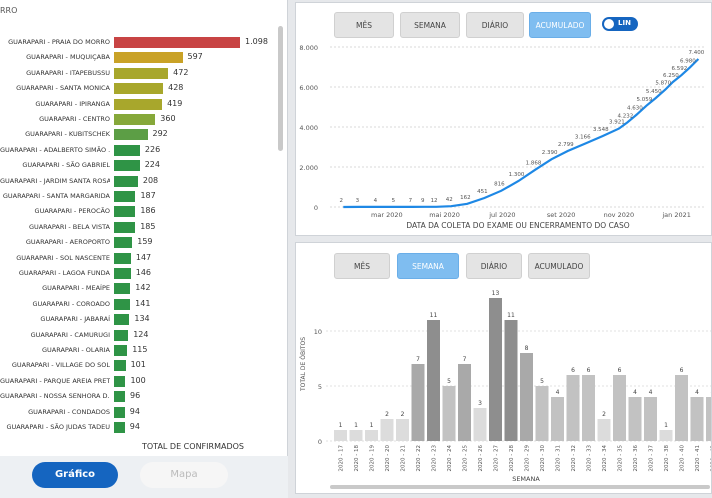 The height and width of the screenshot is (498, 712). I want to click on neighborhood-row: GUARAPARI - LAGOA FUNDA 146, so click(140, 273).